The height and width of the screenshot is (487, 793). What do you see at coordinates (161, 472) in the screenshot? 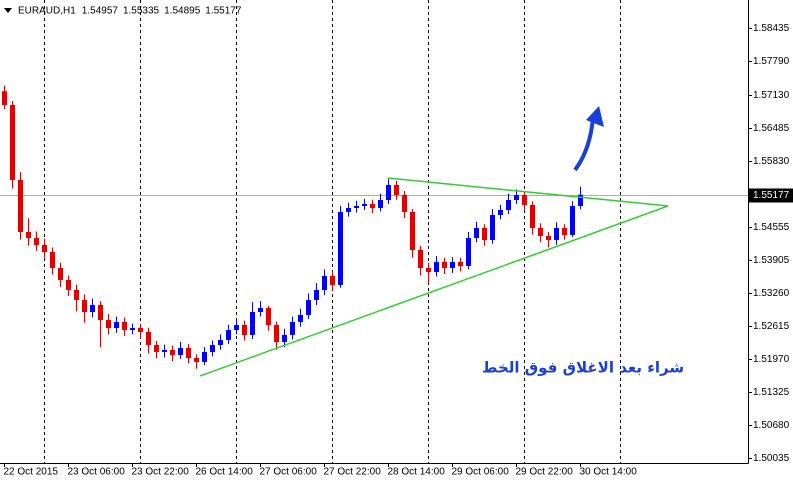
I see `x-tick-label: 23 Oct 22:00` at bounding box center [161, 472].